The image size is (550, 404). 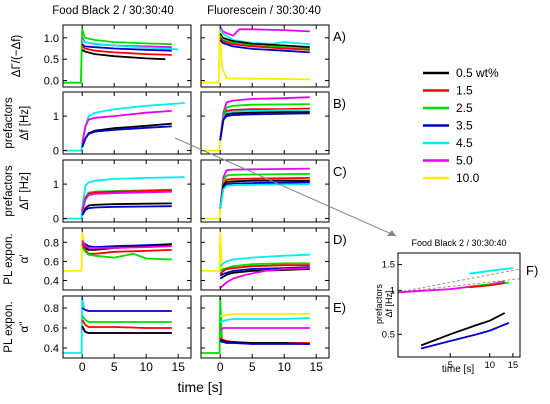 I want to click on row-y-label-b-0: prefactors, so click(x=9, y=122).